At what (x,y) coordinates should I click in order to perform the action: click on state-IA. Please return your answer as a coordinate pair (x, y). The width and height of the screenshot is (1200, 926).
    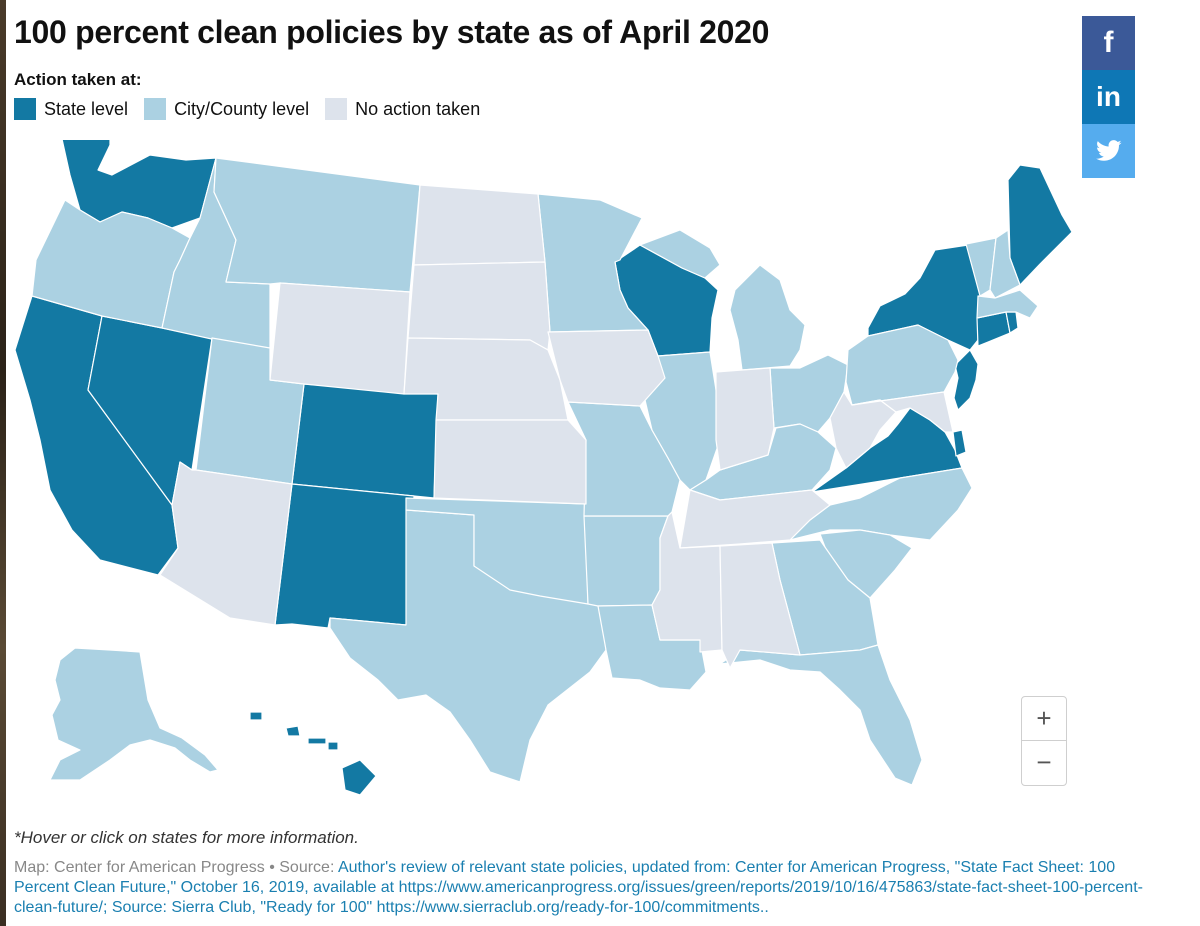
    Looking at the image, I should click on (606, 368).